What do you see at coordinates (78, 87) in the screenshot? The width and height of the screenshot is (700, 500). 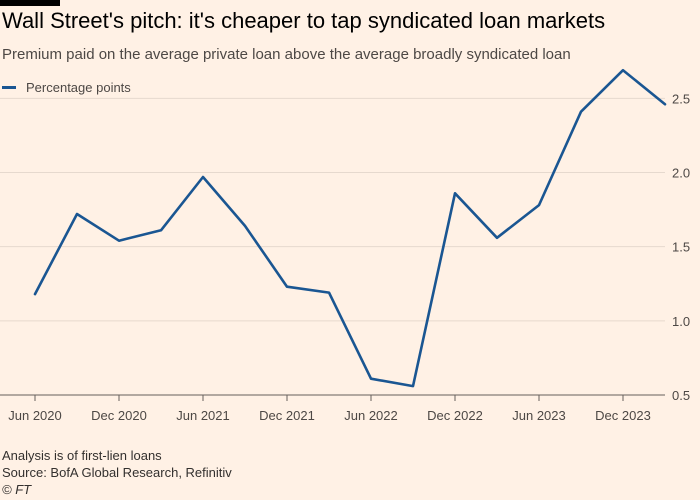 I see `legend-label: Percentage points` at bounding box center [78, 87].